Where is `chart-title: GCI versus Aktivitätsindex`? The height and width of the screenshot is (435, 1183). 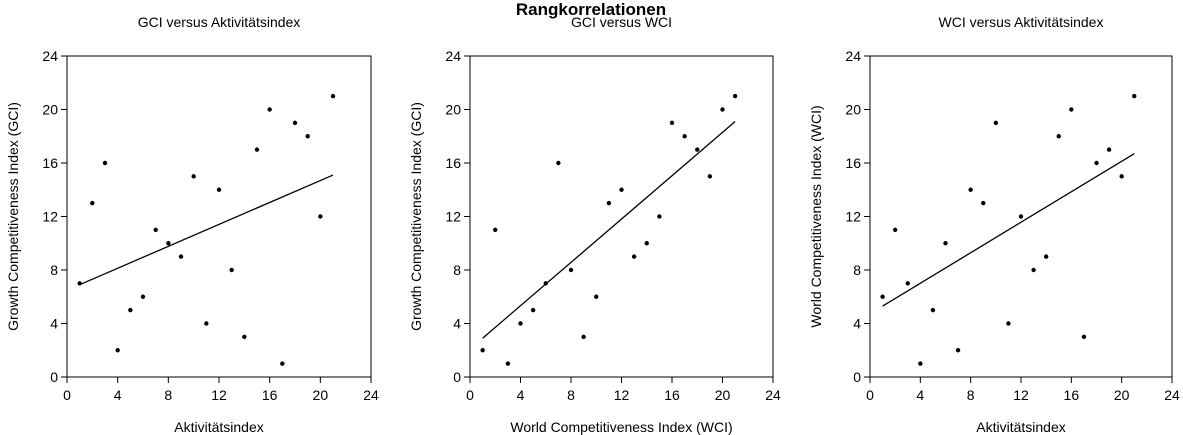 chart-title: GCI versus Aktivitätsindex is located at coordinates (219, 22).